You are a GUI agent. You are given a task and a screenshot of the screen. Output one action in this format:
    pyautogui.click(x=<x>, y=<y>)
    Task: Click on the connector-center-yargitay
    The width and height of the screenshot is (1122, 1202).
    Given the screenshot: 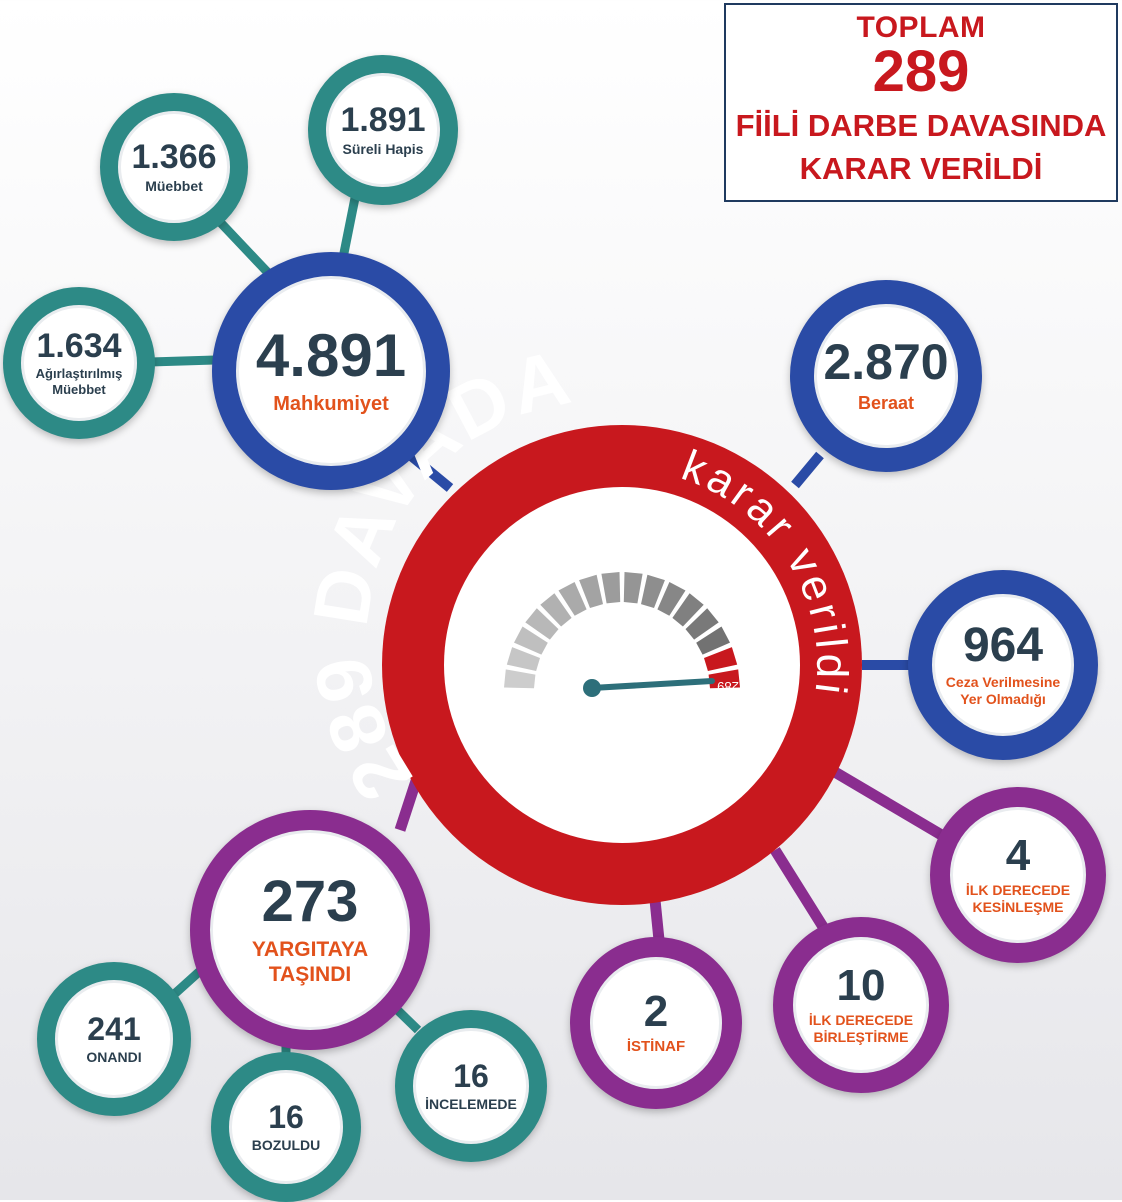 What is the action you would take?
    pyautogui.click(x=408, y=804)
    